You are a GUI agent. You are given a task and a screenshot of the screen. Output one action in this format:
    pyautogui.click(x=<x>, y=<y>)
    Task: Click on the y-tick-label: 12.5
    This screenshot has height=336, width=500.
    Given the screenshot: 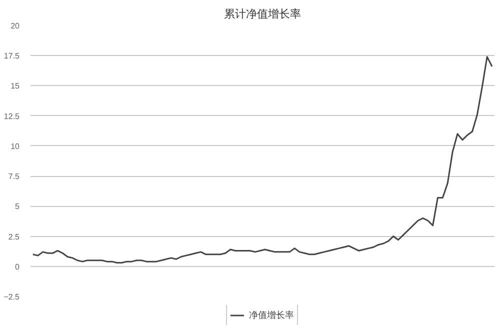 What is the action you would take?
    pyautogui.click(x=12, y=116)
    